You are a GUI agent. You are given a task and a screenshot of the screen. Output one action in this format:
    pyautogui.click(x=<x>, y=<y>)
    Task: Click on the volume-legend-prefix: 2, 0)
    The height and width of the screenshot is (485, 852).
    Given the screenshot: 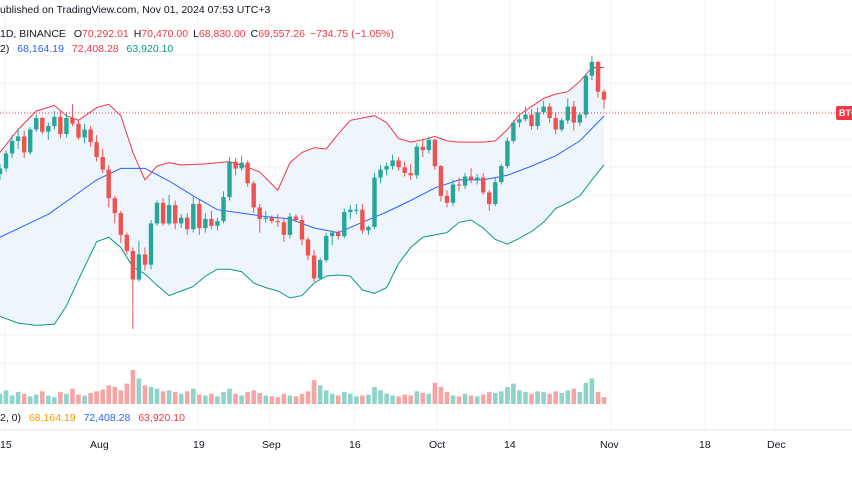 What is the action you would take?
    pyautogui.click(x=11, y=418)
    